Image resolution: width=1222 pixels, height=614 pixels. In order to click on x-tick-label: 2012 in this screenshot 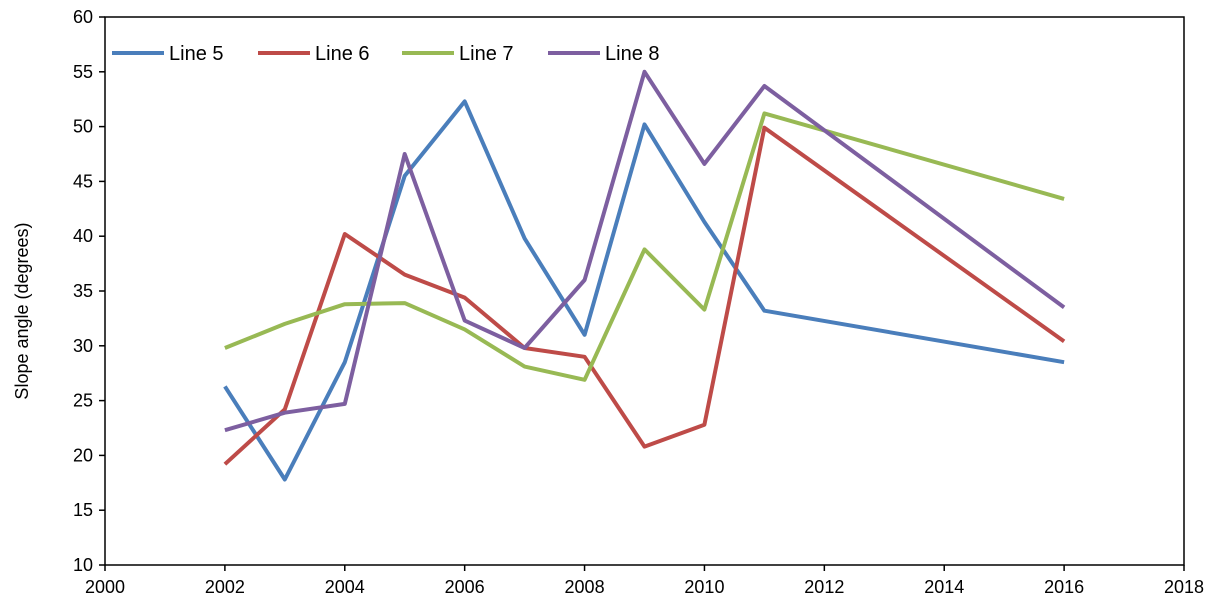, I will do `click(824, 587)`.